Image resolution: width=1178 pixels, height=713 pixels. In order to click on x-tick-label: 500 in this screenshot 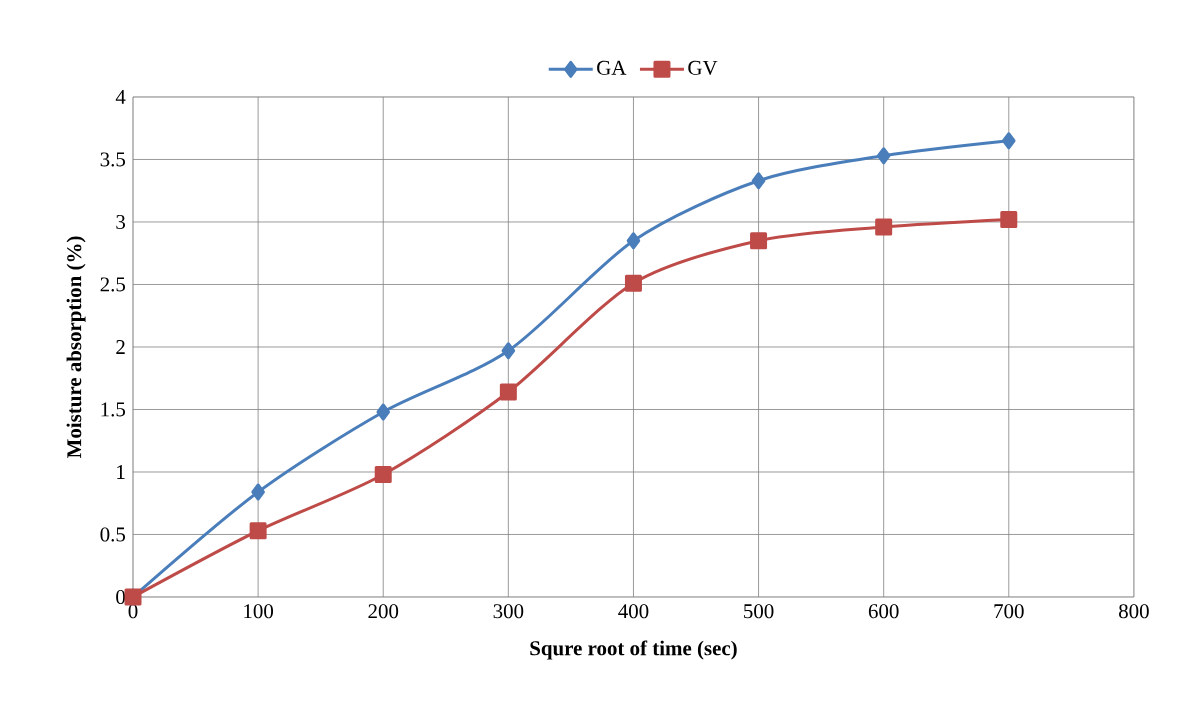, I will do `click(759, 611)`.